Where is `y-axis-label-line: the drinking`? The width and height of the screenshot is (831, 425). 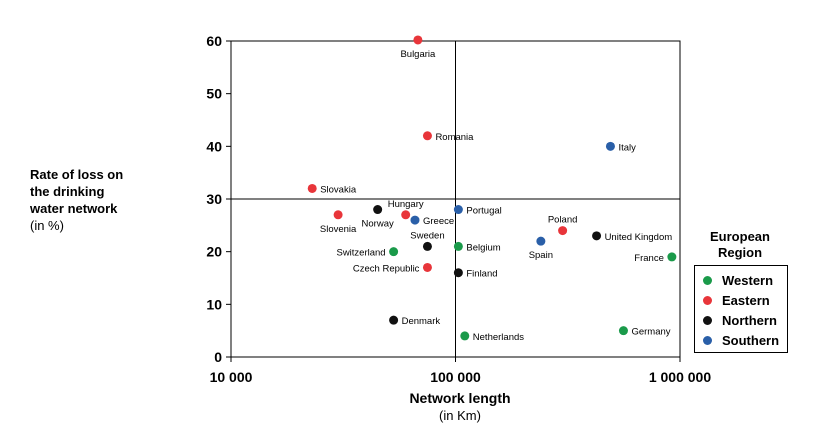
y-axis-label-line: the drinking is located at coordinates (67, 191).